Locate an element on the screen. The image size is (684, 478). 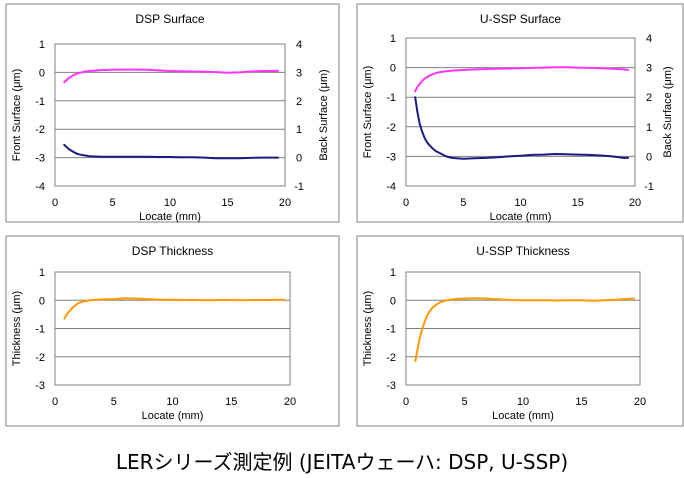
chart-title: U-SSP Thickness is located at coordinates (523, 251).